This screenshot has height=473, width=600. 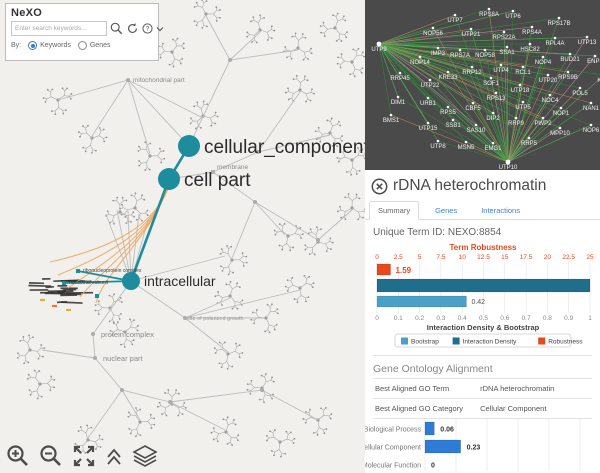 What do you see at coordinates (587, 43) in the screenshot?
I see `gene-node-label: UTP13` at bounding box center [587, 43].